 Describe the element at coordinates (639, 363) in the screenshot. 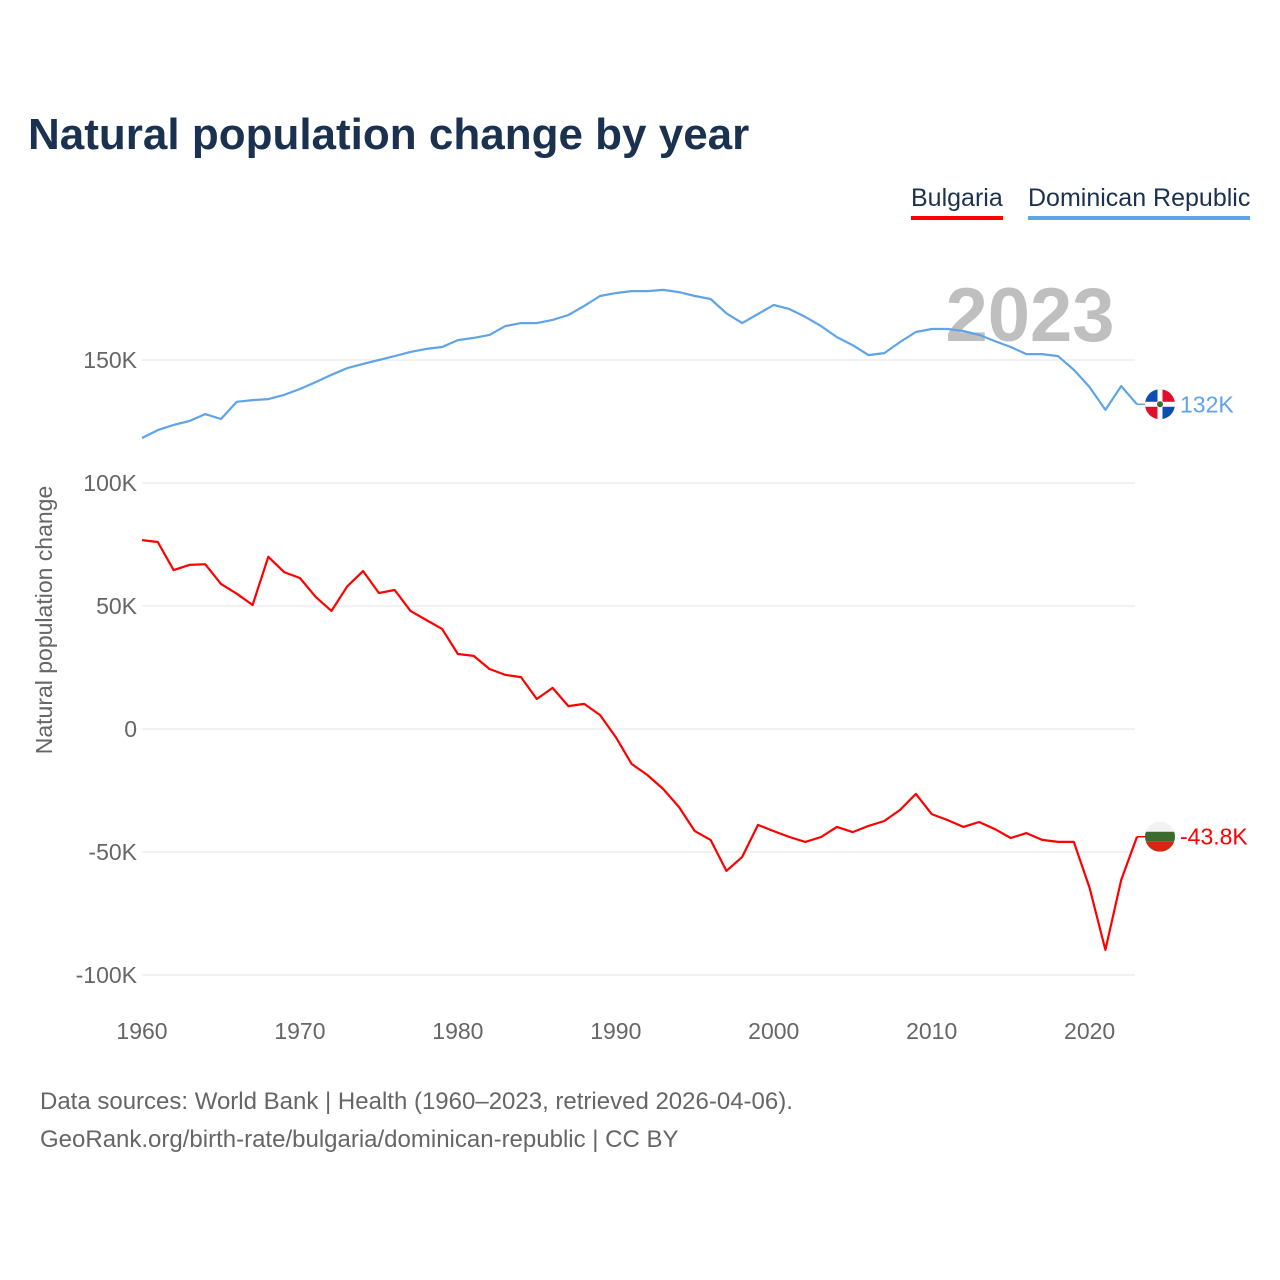

I see `series-line-dominican-republic` at that location.